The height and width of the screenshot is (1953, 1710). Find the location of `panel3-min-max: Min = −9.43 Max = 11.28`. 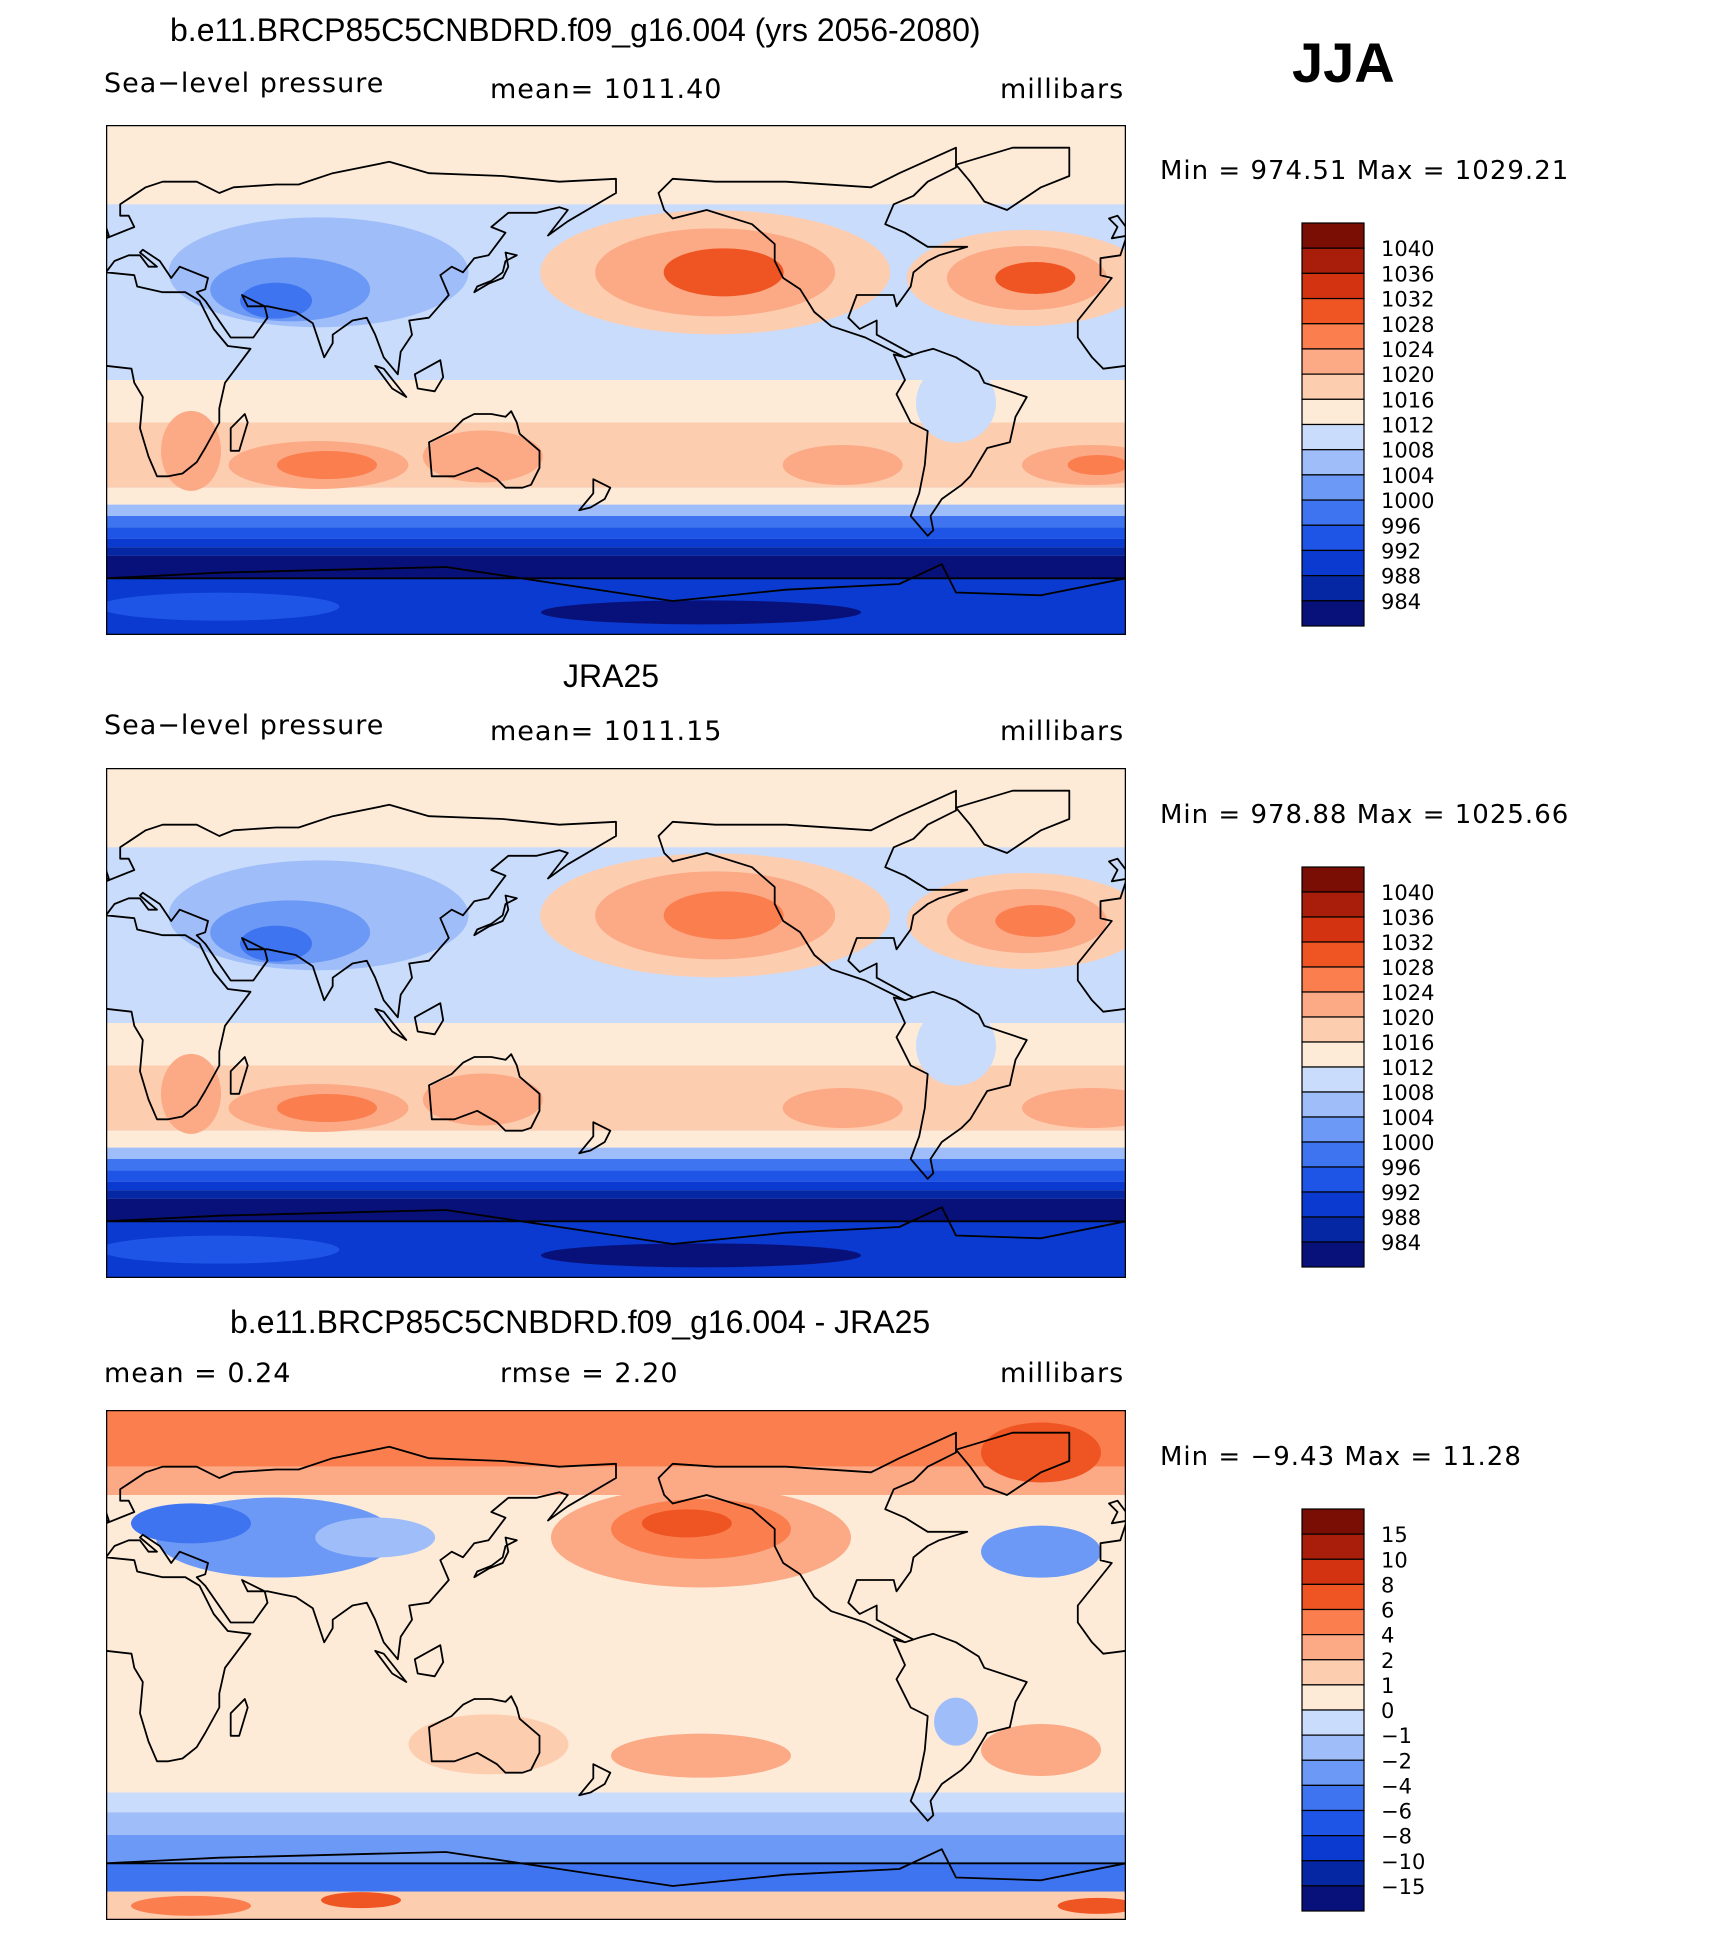

panel3-min-max: Min = −9.43 Max = 11.28 is located at coordinates (1341, 1457).